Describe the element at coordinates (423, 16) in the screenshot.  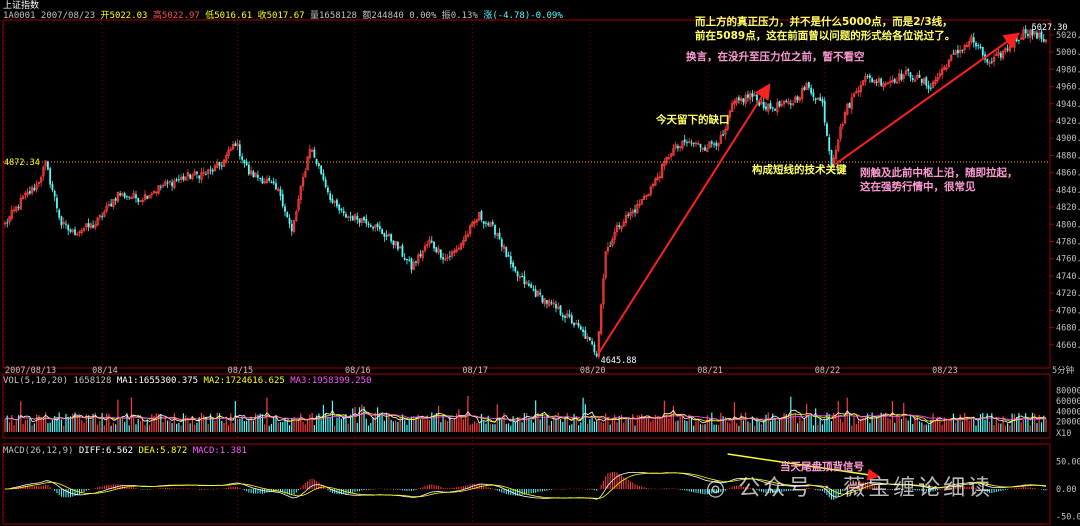
I see `change-pct-value: 0.00%` at that location.